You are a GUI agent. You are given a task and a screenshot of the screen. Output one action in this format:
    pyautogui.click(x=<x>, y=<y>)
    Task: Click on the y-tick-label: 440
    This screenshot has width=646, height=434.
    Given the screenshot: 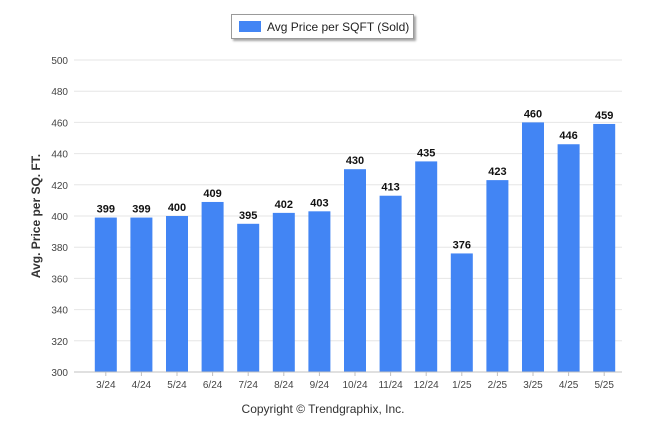 What is the action you would take?
    pyautogui.click(x=59, y=155)
    